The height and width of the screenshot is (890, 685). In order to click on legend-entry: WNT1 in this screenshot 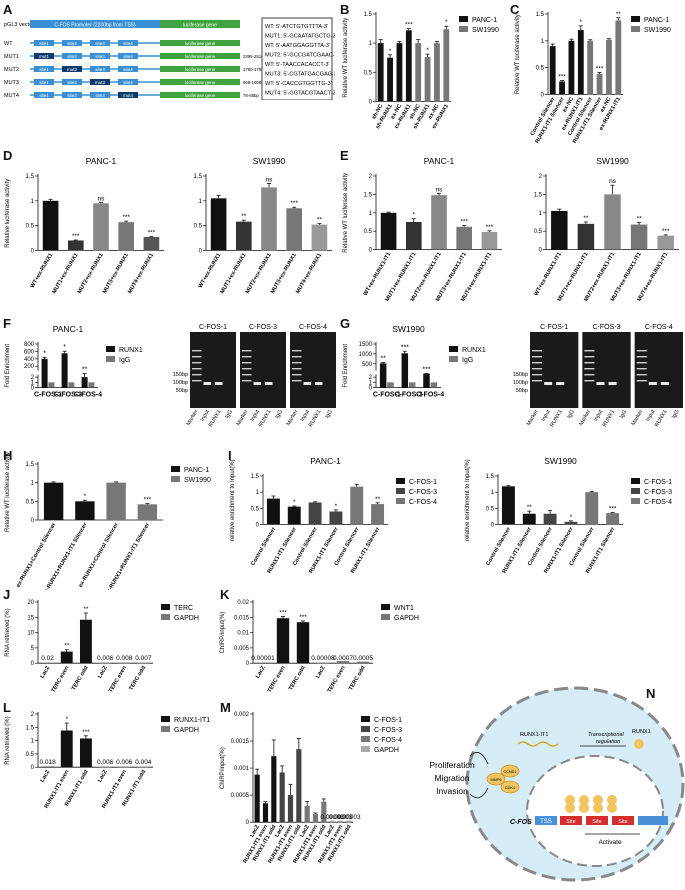, I will do `click(404, 608)`.